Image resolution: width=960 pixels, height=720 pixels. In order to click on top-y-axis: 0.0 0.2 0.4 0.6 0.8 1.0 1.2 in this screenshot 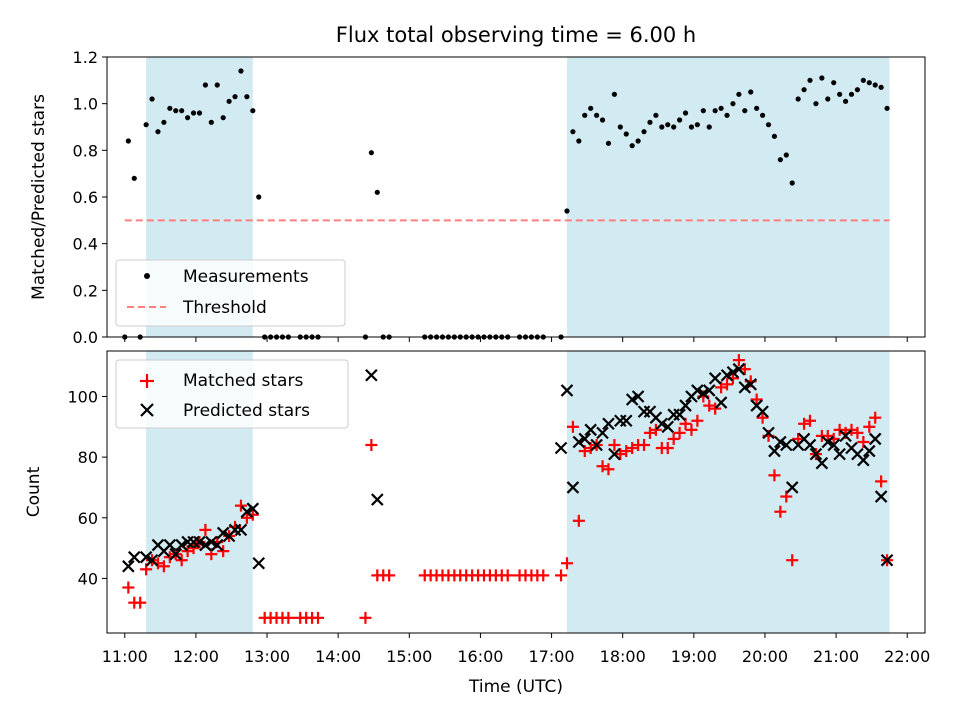, I will do `click(90, 197)`.